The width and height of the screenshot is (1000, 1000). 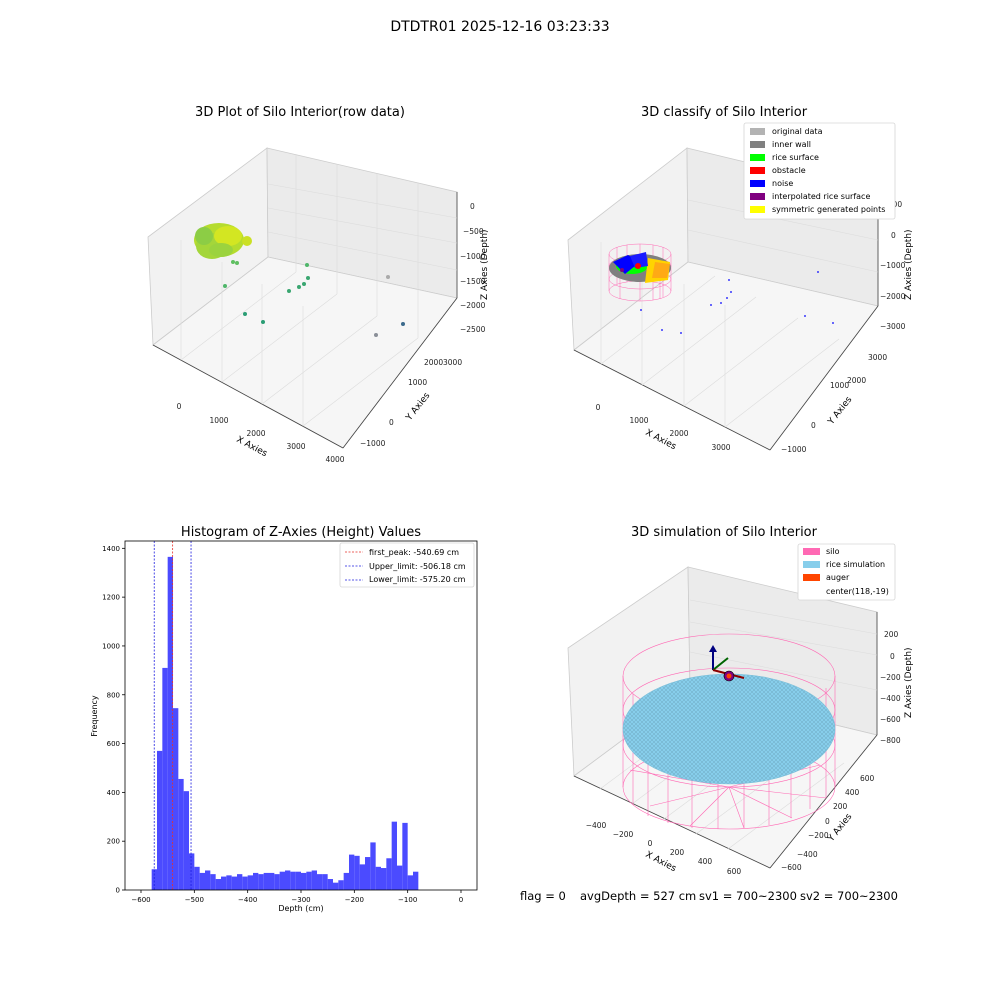 What do you see at coordinates (721, 288) in the screenshot?
I see `panel-classify-point-cloud` at bounding box center [721, 288].